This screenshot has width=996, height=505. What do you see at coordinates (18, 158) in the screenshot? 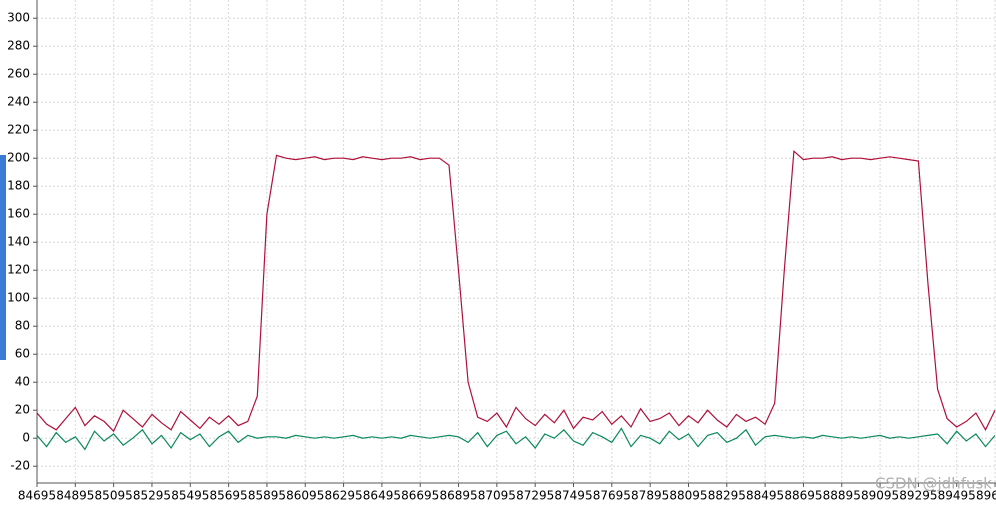
I see `y-tick-label: 200` at bounding box center [18, 158].